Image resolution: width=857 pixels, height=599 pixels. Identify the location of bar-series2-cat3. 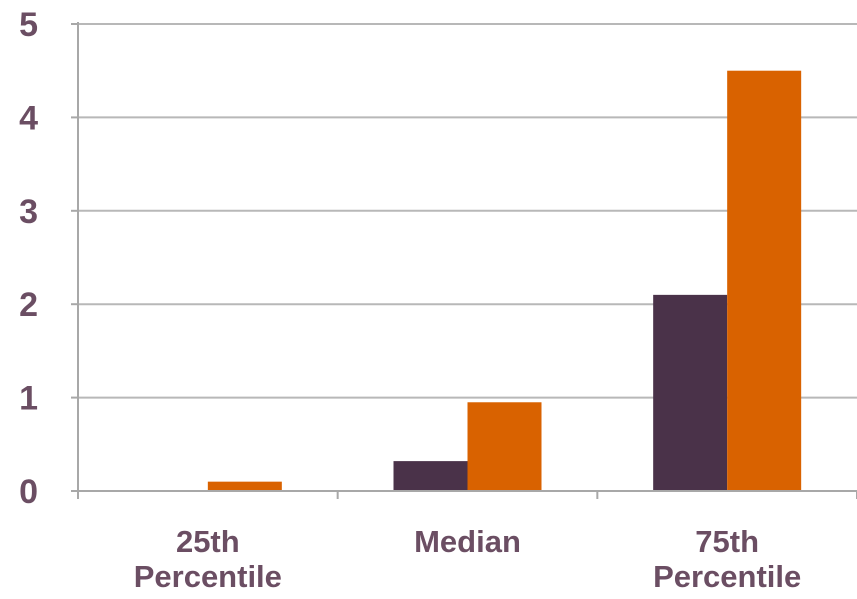
(764, 280).